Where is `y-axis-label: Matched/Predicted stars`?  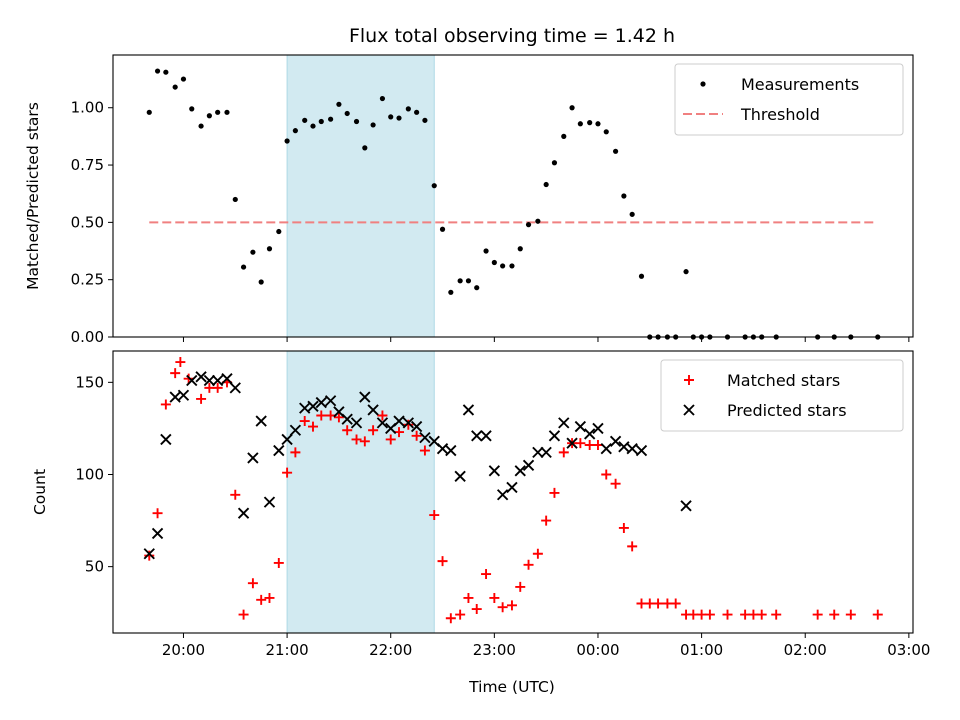
y-axis-label: Matched/Predicted stars is located at coordinates (33, 196).